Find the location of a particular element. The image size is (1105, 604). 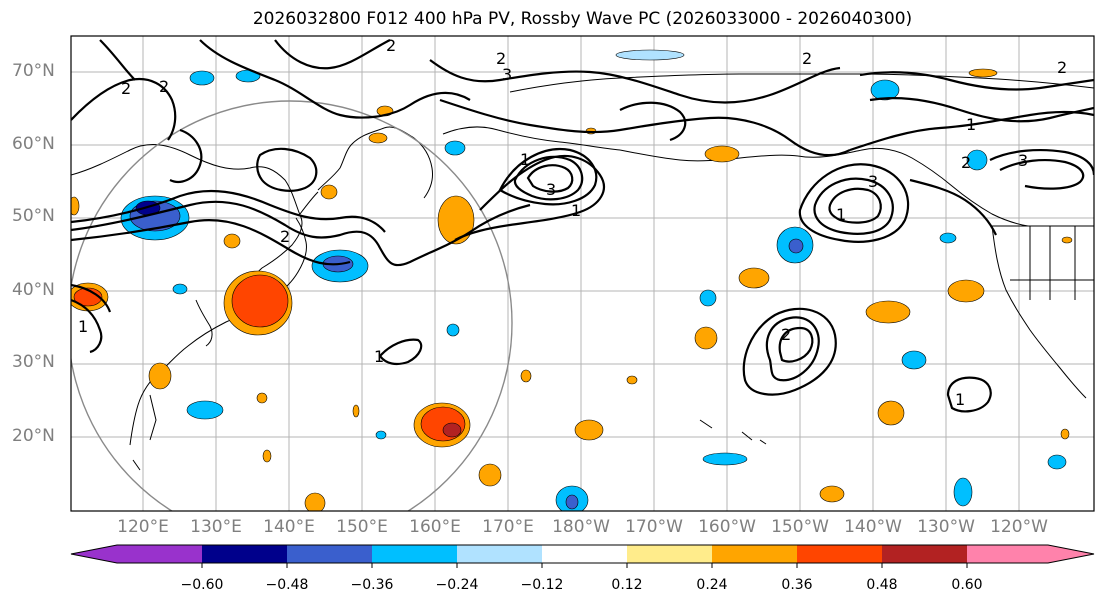

colorbar is located at coordinates (582, 556).